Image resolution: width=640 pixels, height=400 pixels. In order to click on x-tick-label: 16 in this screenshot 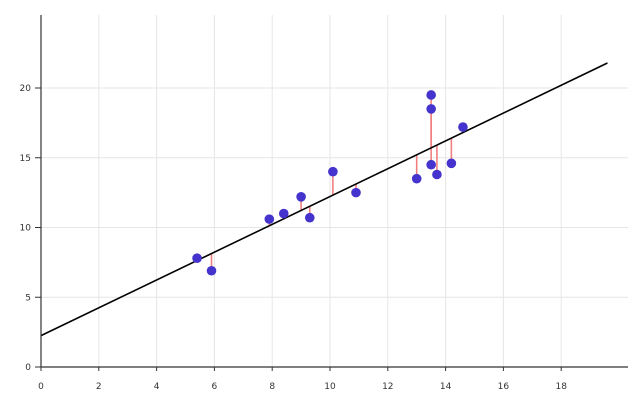, I will do `click(504, 387)`.